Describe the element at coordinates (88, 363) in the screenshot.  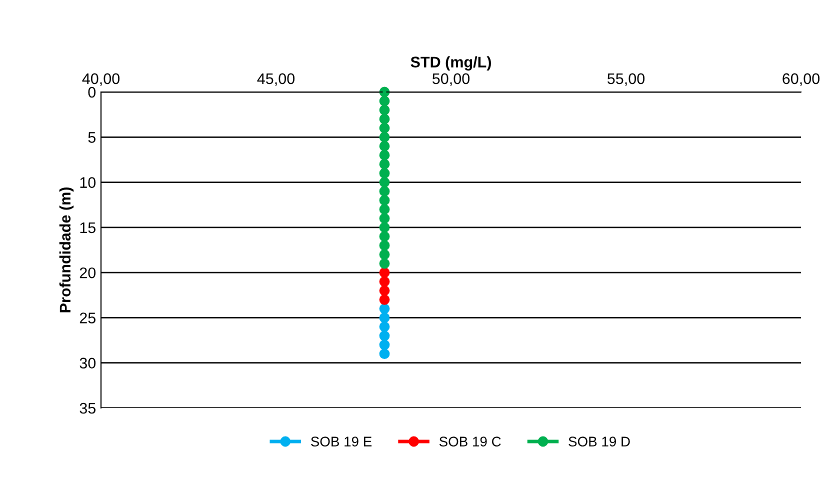
I see `y-tick-label: 30` at that location.